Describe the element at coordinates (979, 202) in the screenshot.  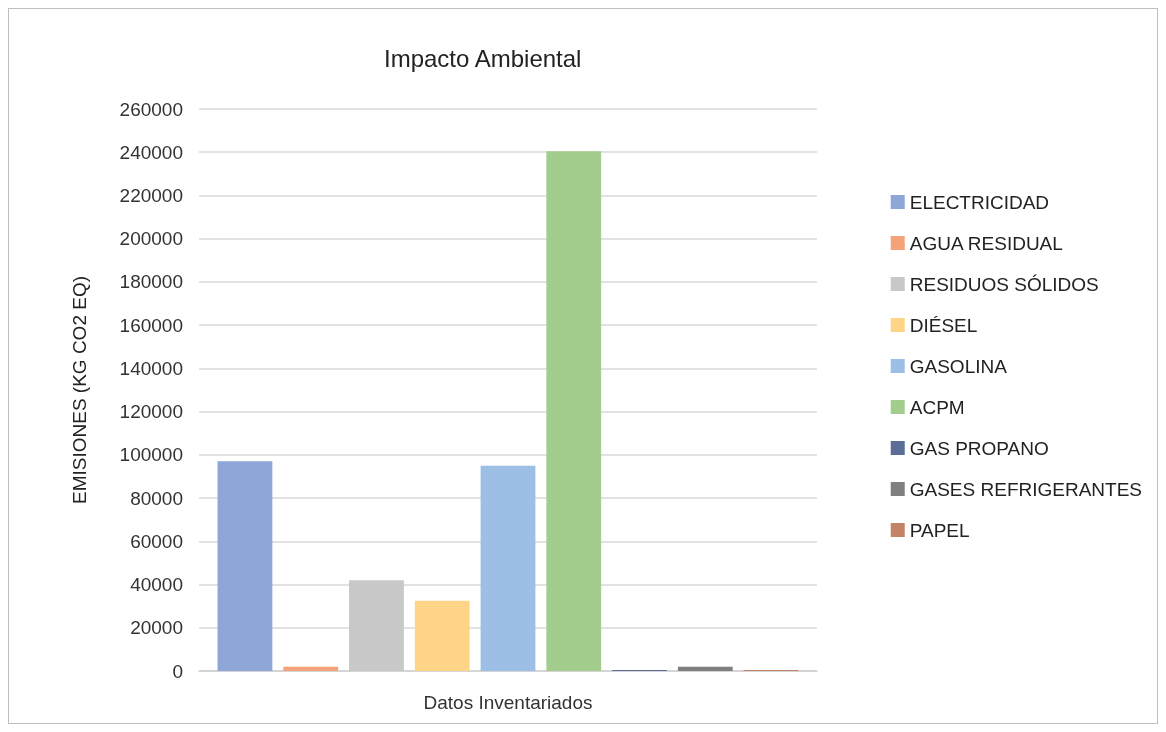
I see `legend-label: ELECTRICIDAD` at that location.